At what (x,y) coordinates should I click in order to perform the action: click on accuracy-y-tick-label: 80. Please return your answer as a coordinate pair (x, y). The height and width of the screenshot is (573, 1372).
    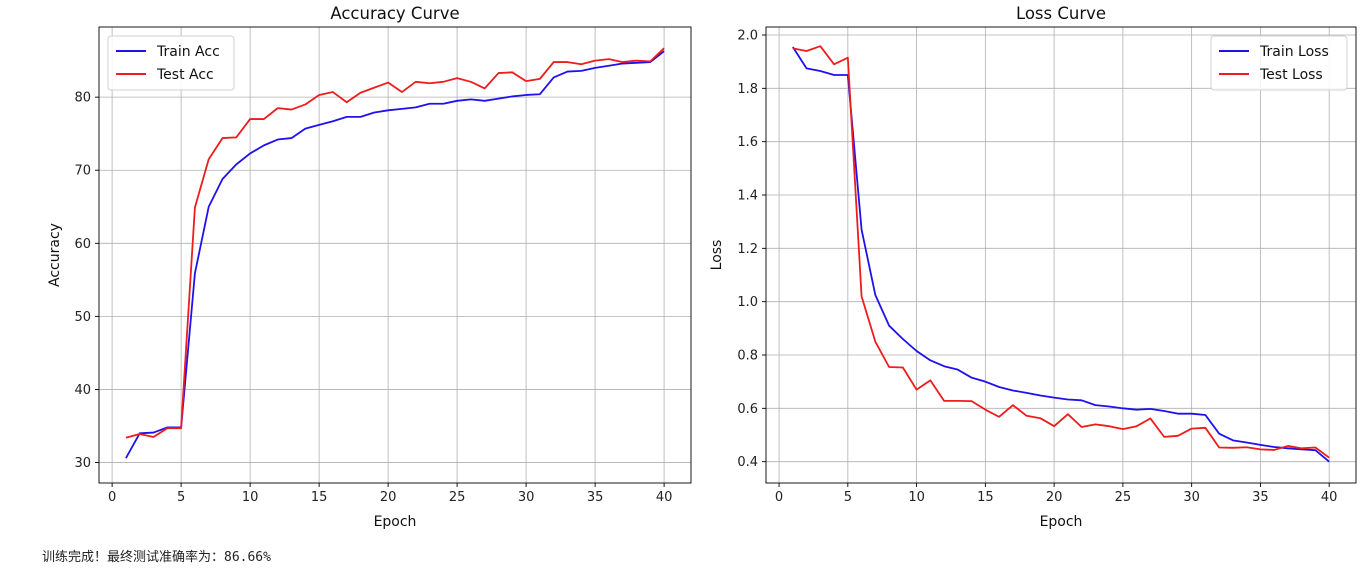
    Looking at the image, I should click on (82, 98).